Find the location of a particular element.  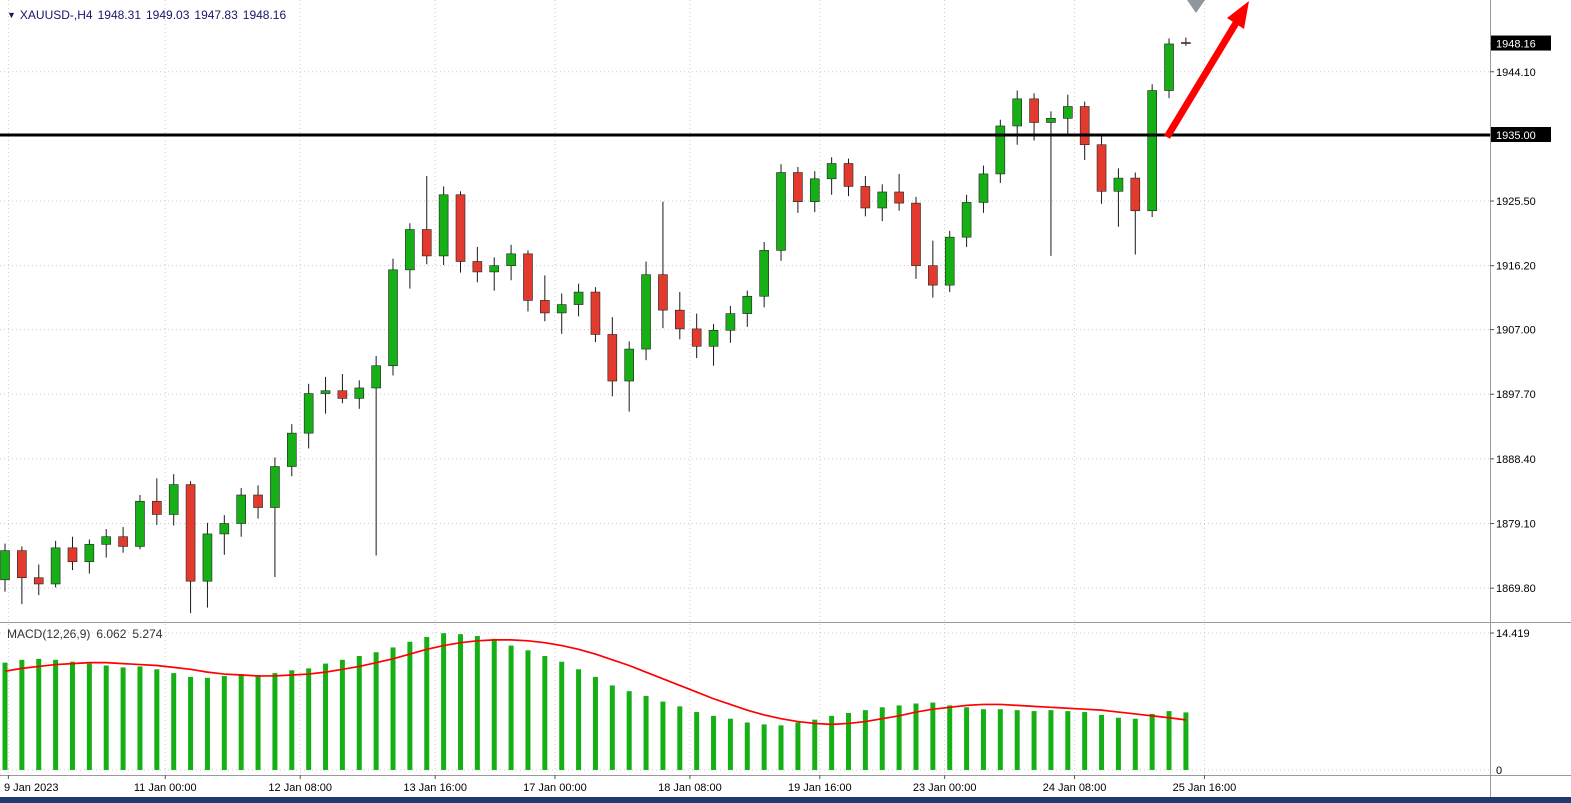

macd-indicator-label: MACD(12,26,9) 6.062 5.274 is located at coordinates (87, 634).